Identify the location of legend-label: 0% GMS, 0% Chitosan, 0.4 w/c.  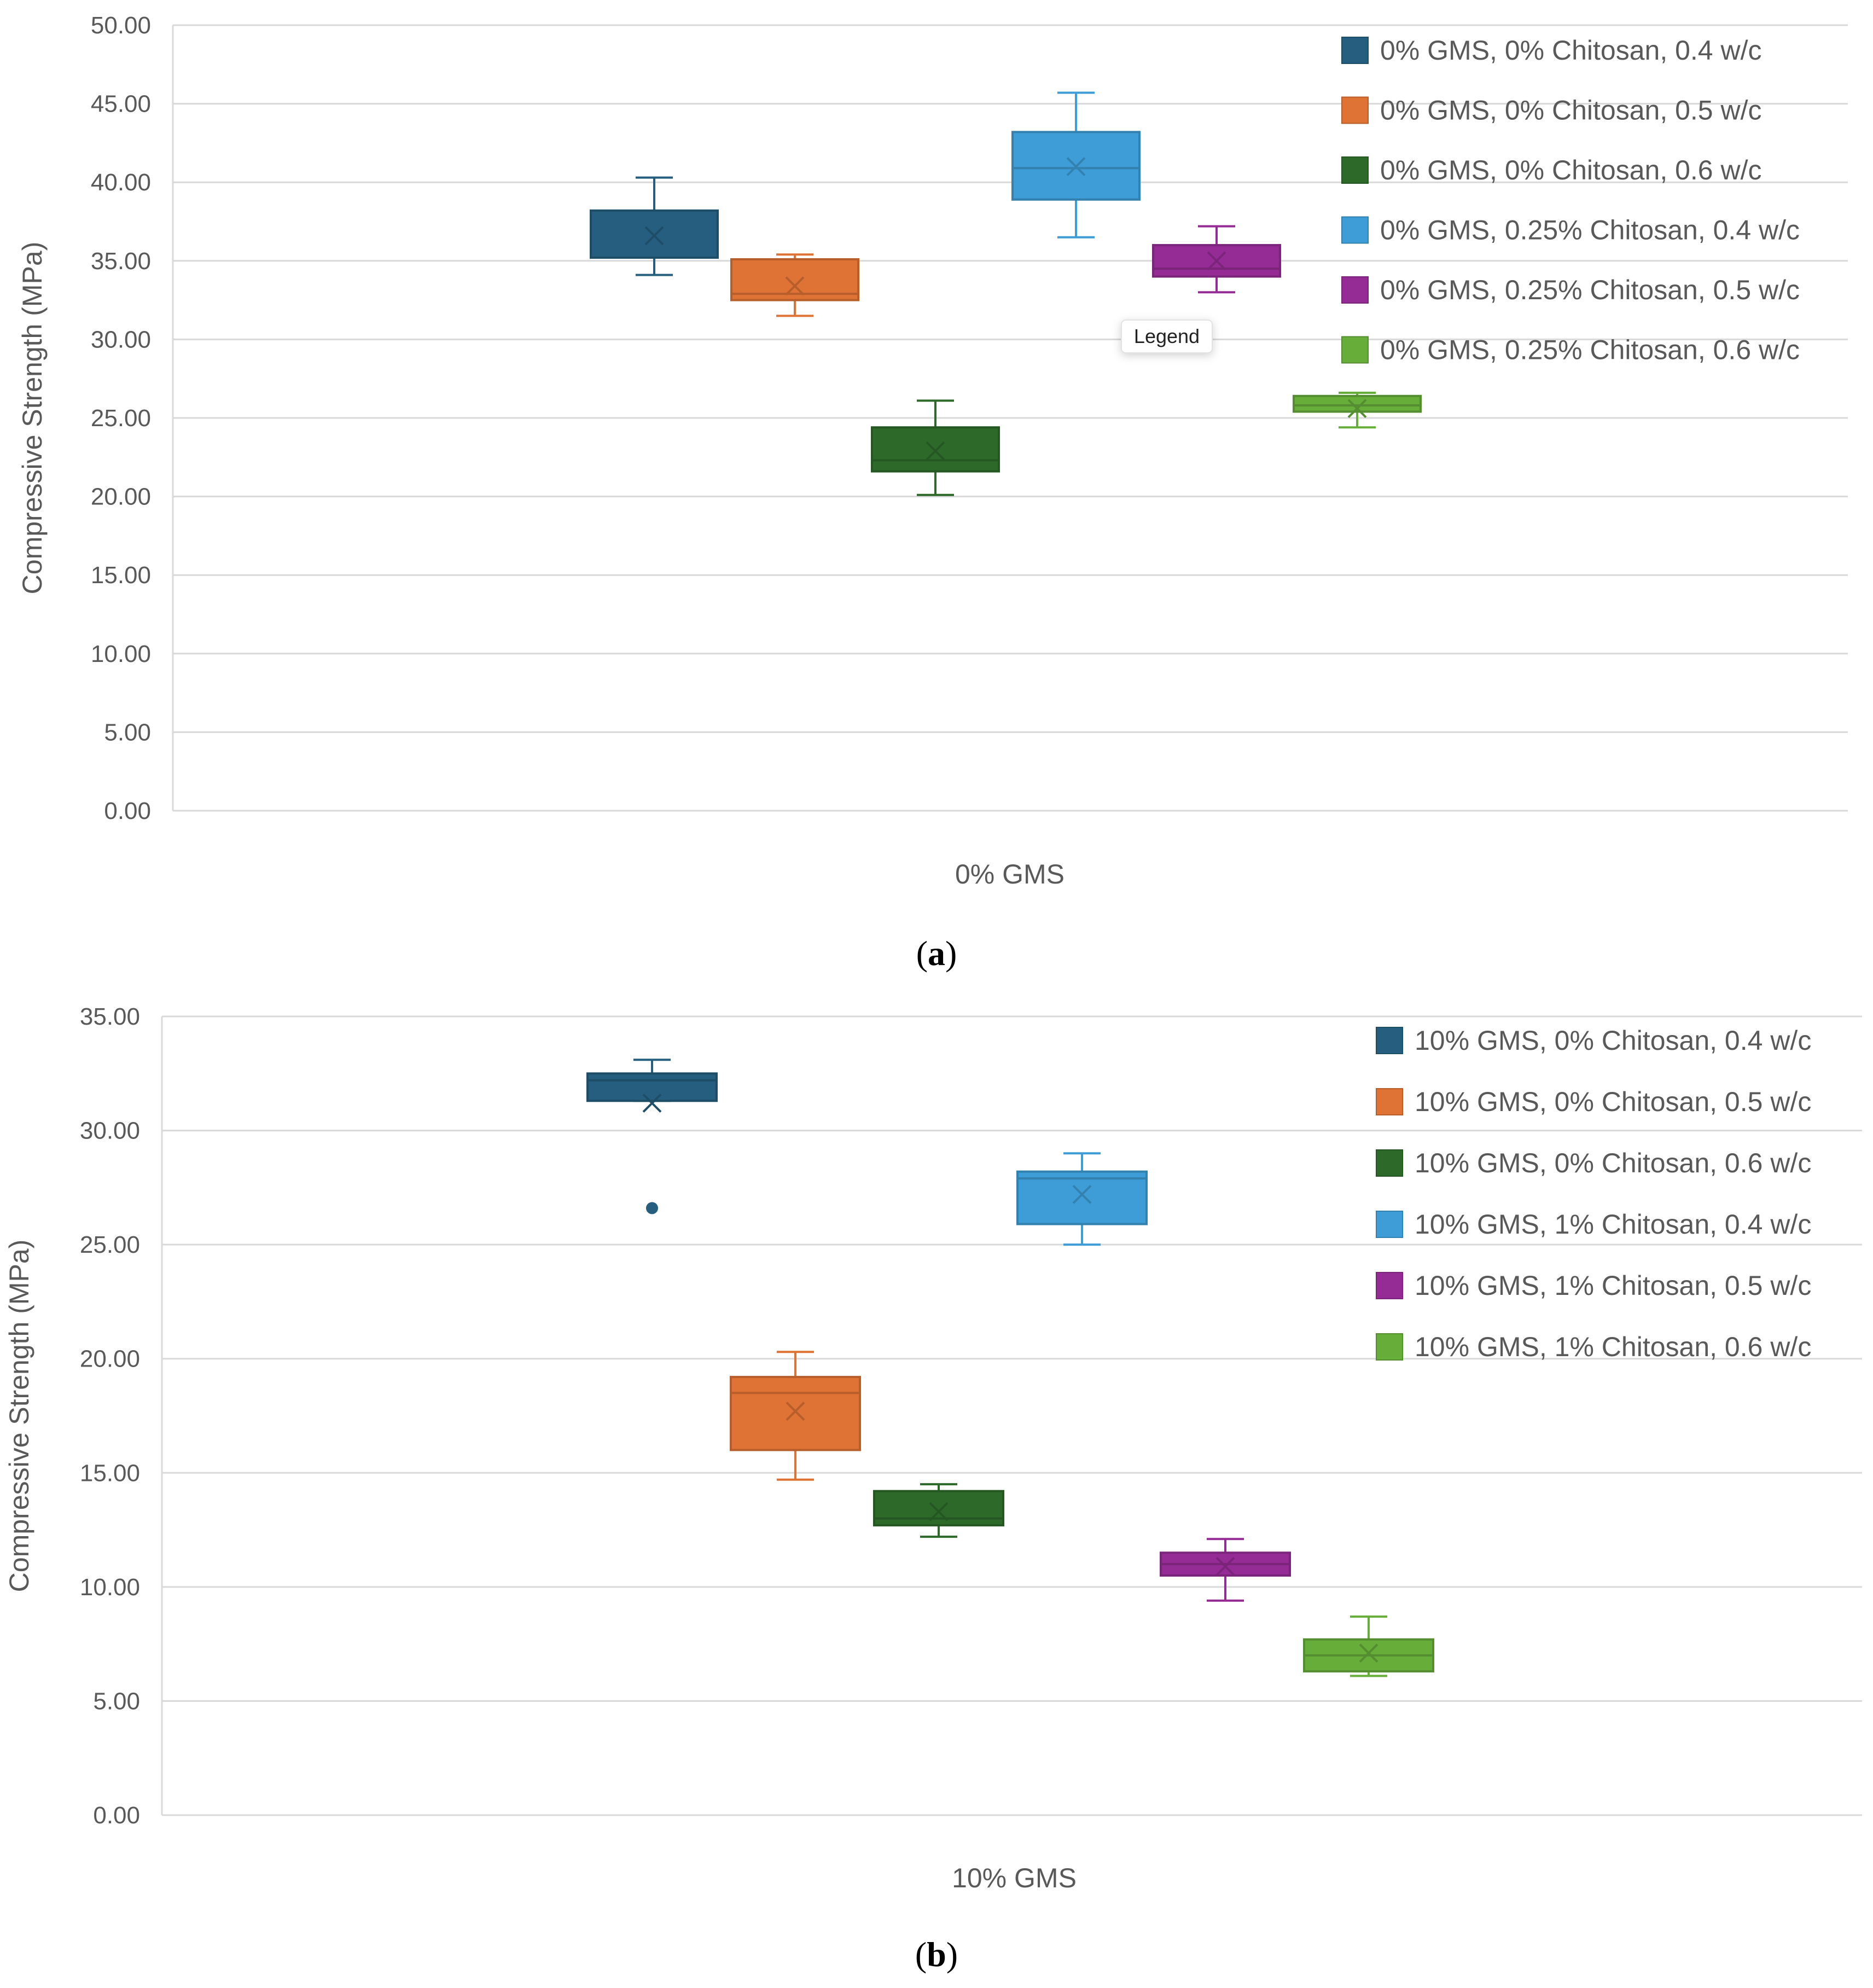
(1571, 50).